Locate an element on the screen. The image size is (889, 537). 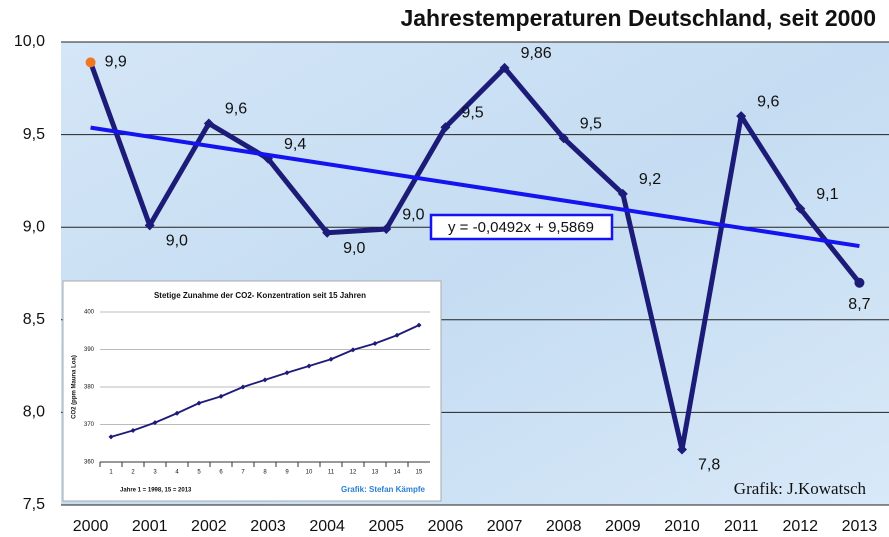
data-label: 8,7 is located at coordinates (859, 304).